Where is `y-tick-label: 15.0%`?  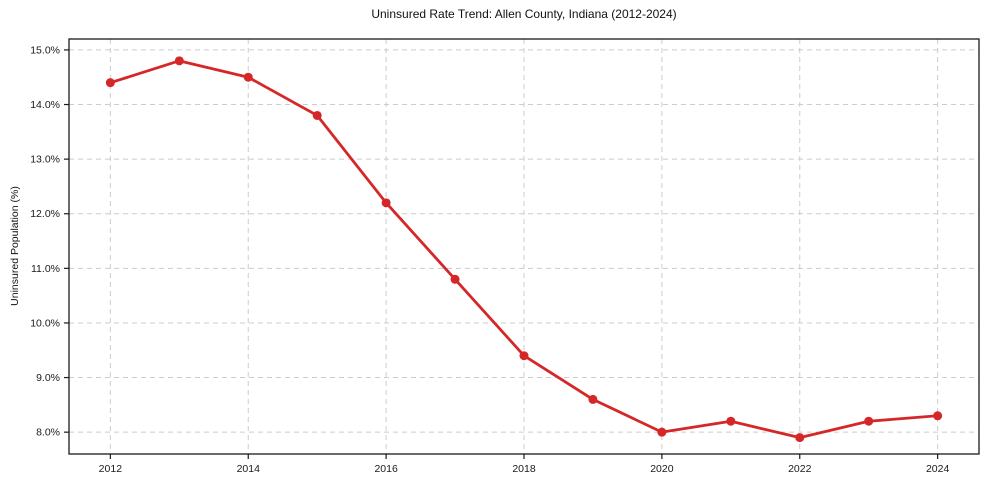
y-tick-label: 15.0% is located at coordinates (45, 50).